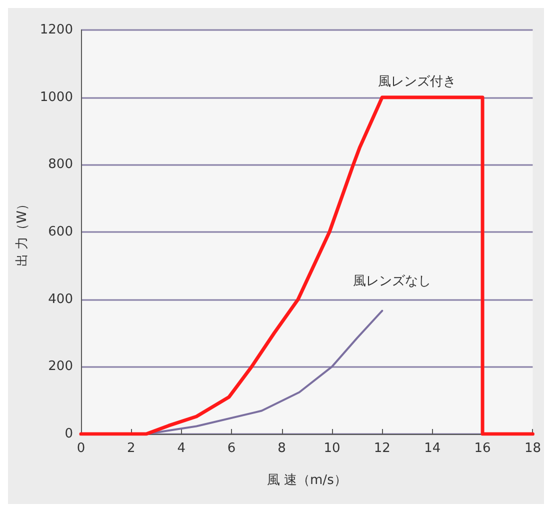 This screenshot has height=512, width=552. I want to click on x-tick-label: 8, so click(282, 448).